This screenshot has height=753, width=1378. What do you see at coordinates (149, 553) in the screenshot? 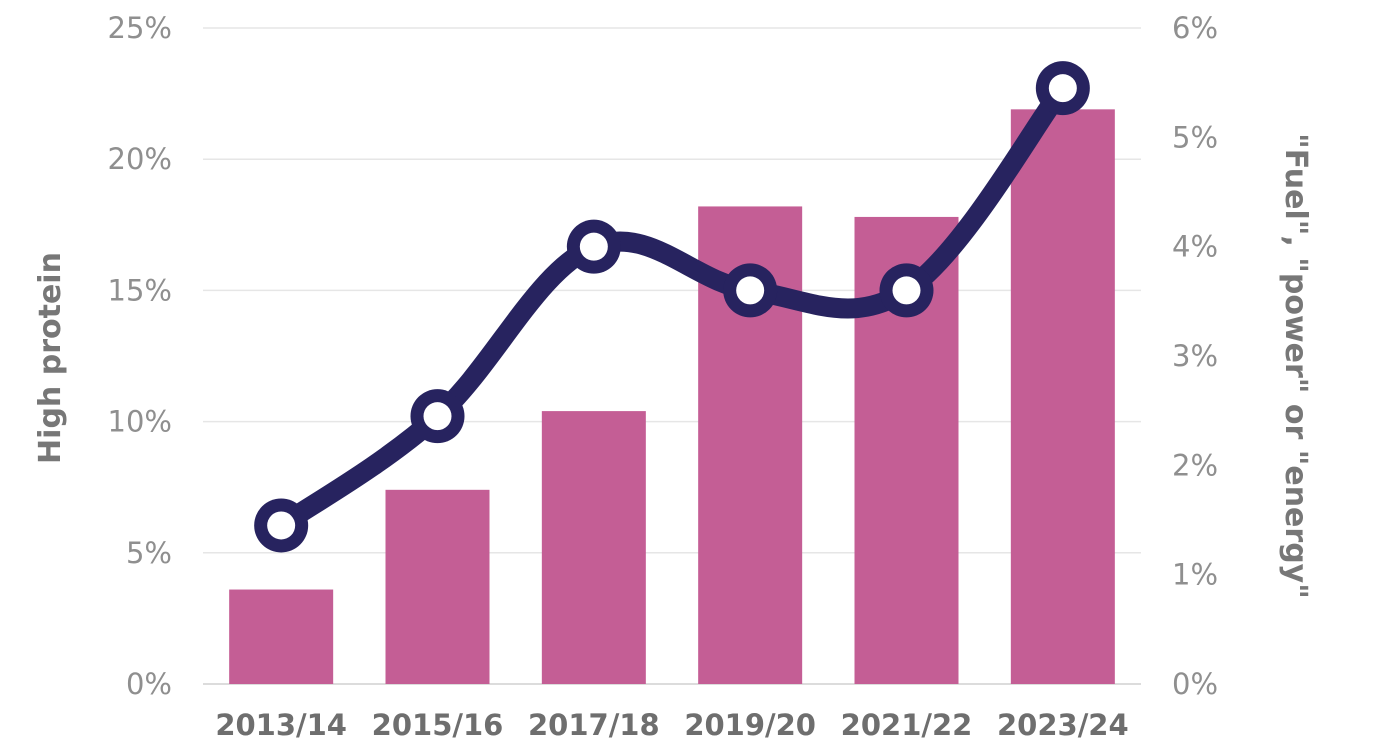
I see `y-tick-label-left: 5%` at bounding box center [149, 553].